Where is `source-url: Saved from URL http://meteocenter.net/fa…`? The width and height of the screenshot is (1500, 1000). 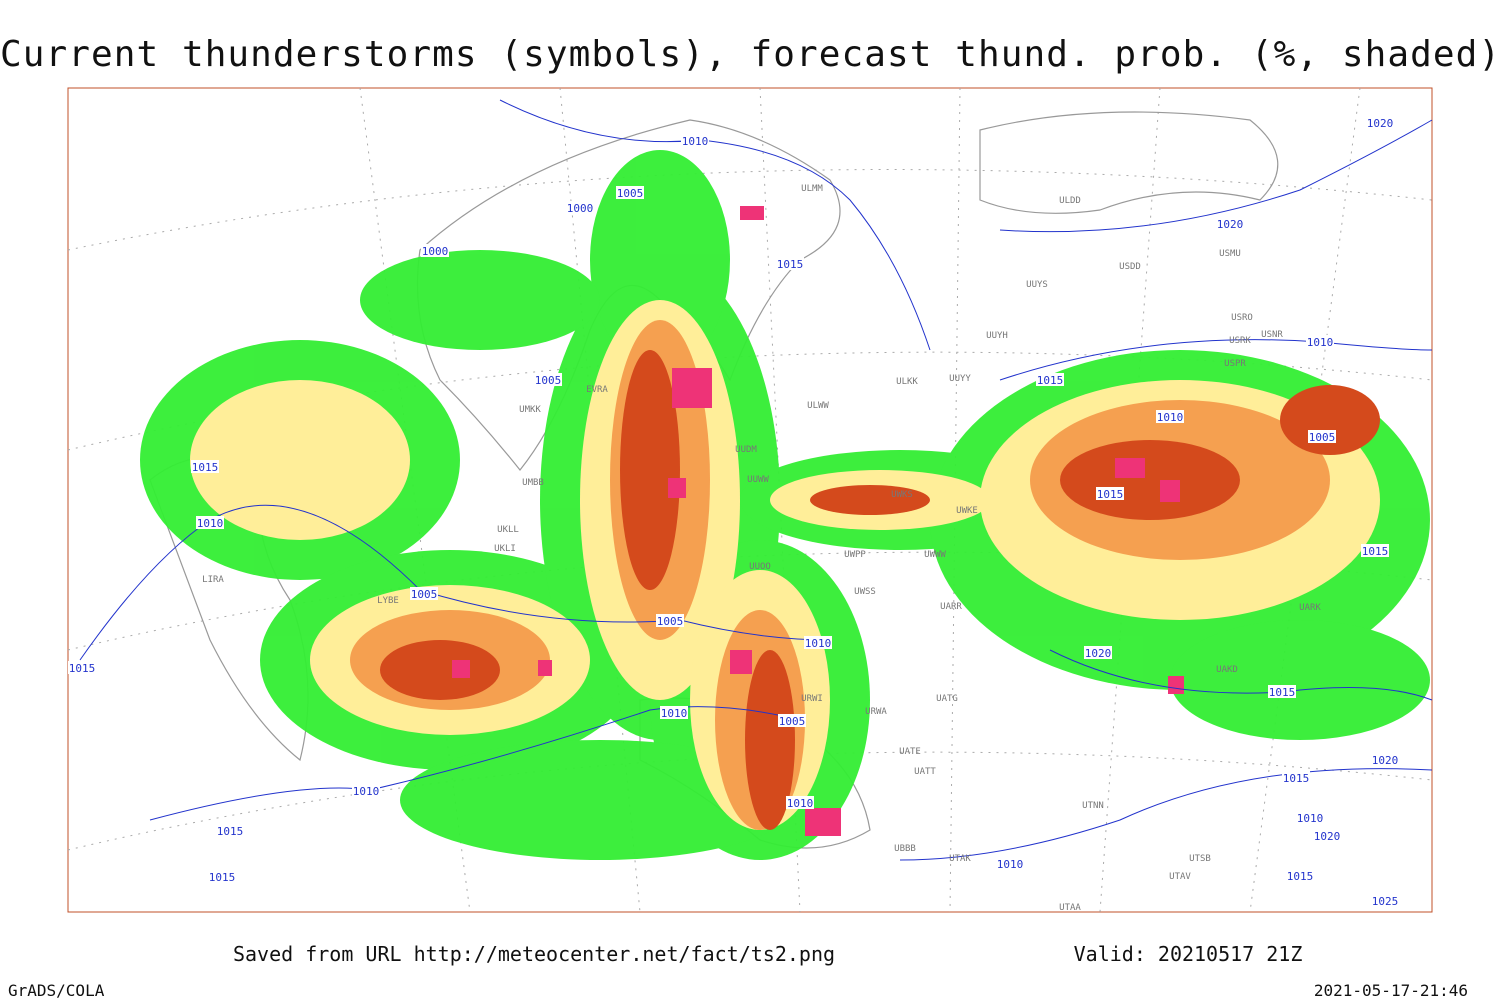 source-url: Saved from URL http://meteocenter.net/fa… is located at coordinates (534, 954).